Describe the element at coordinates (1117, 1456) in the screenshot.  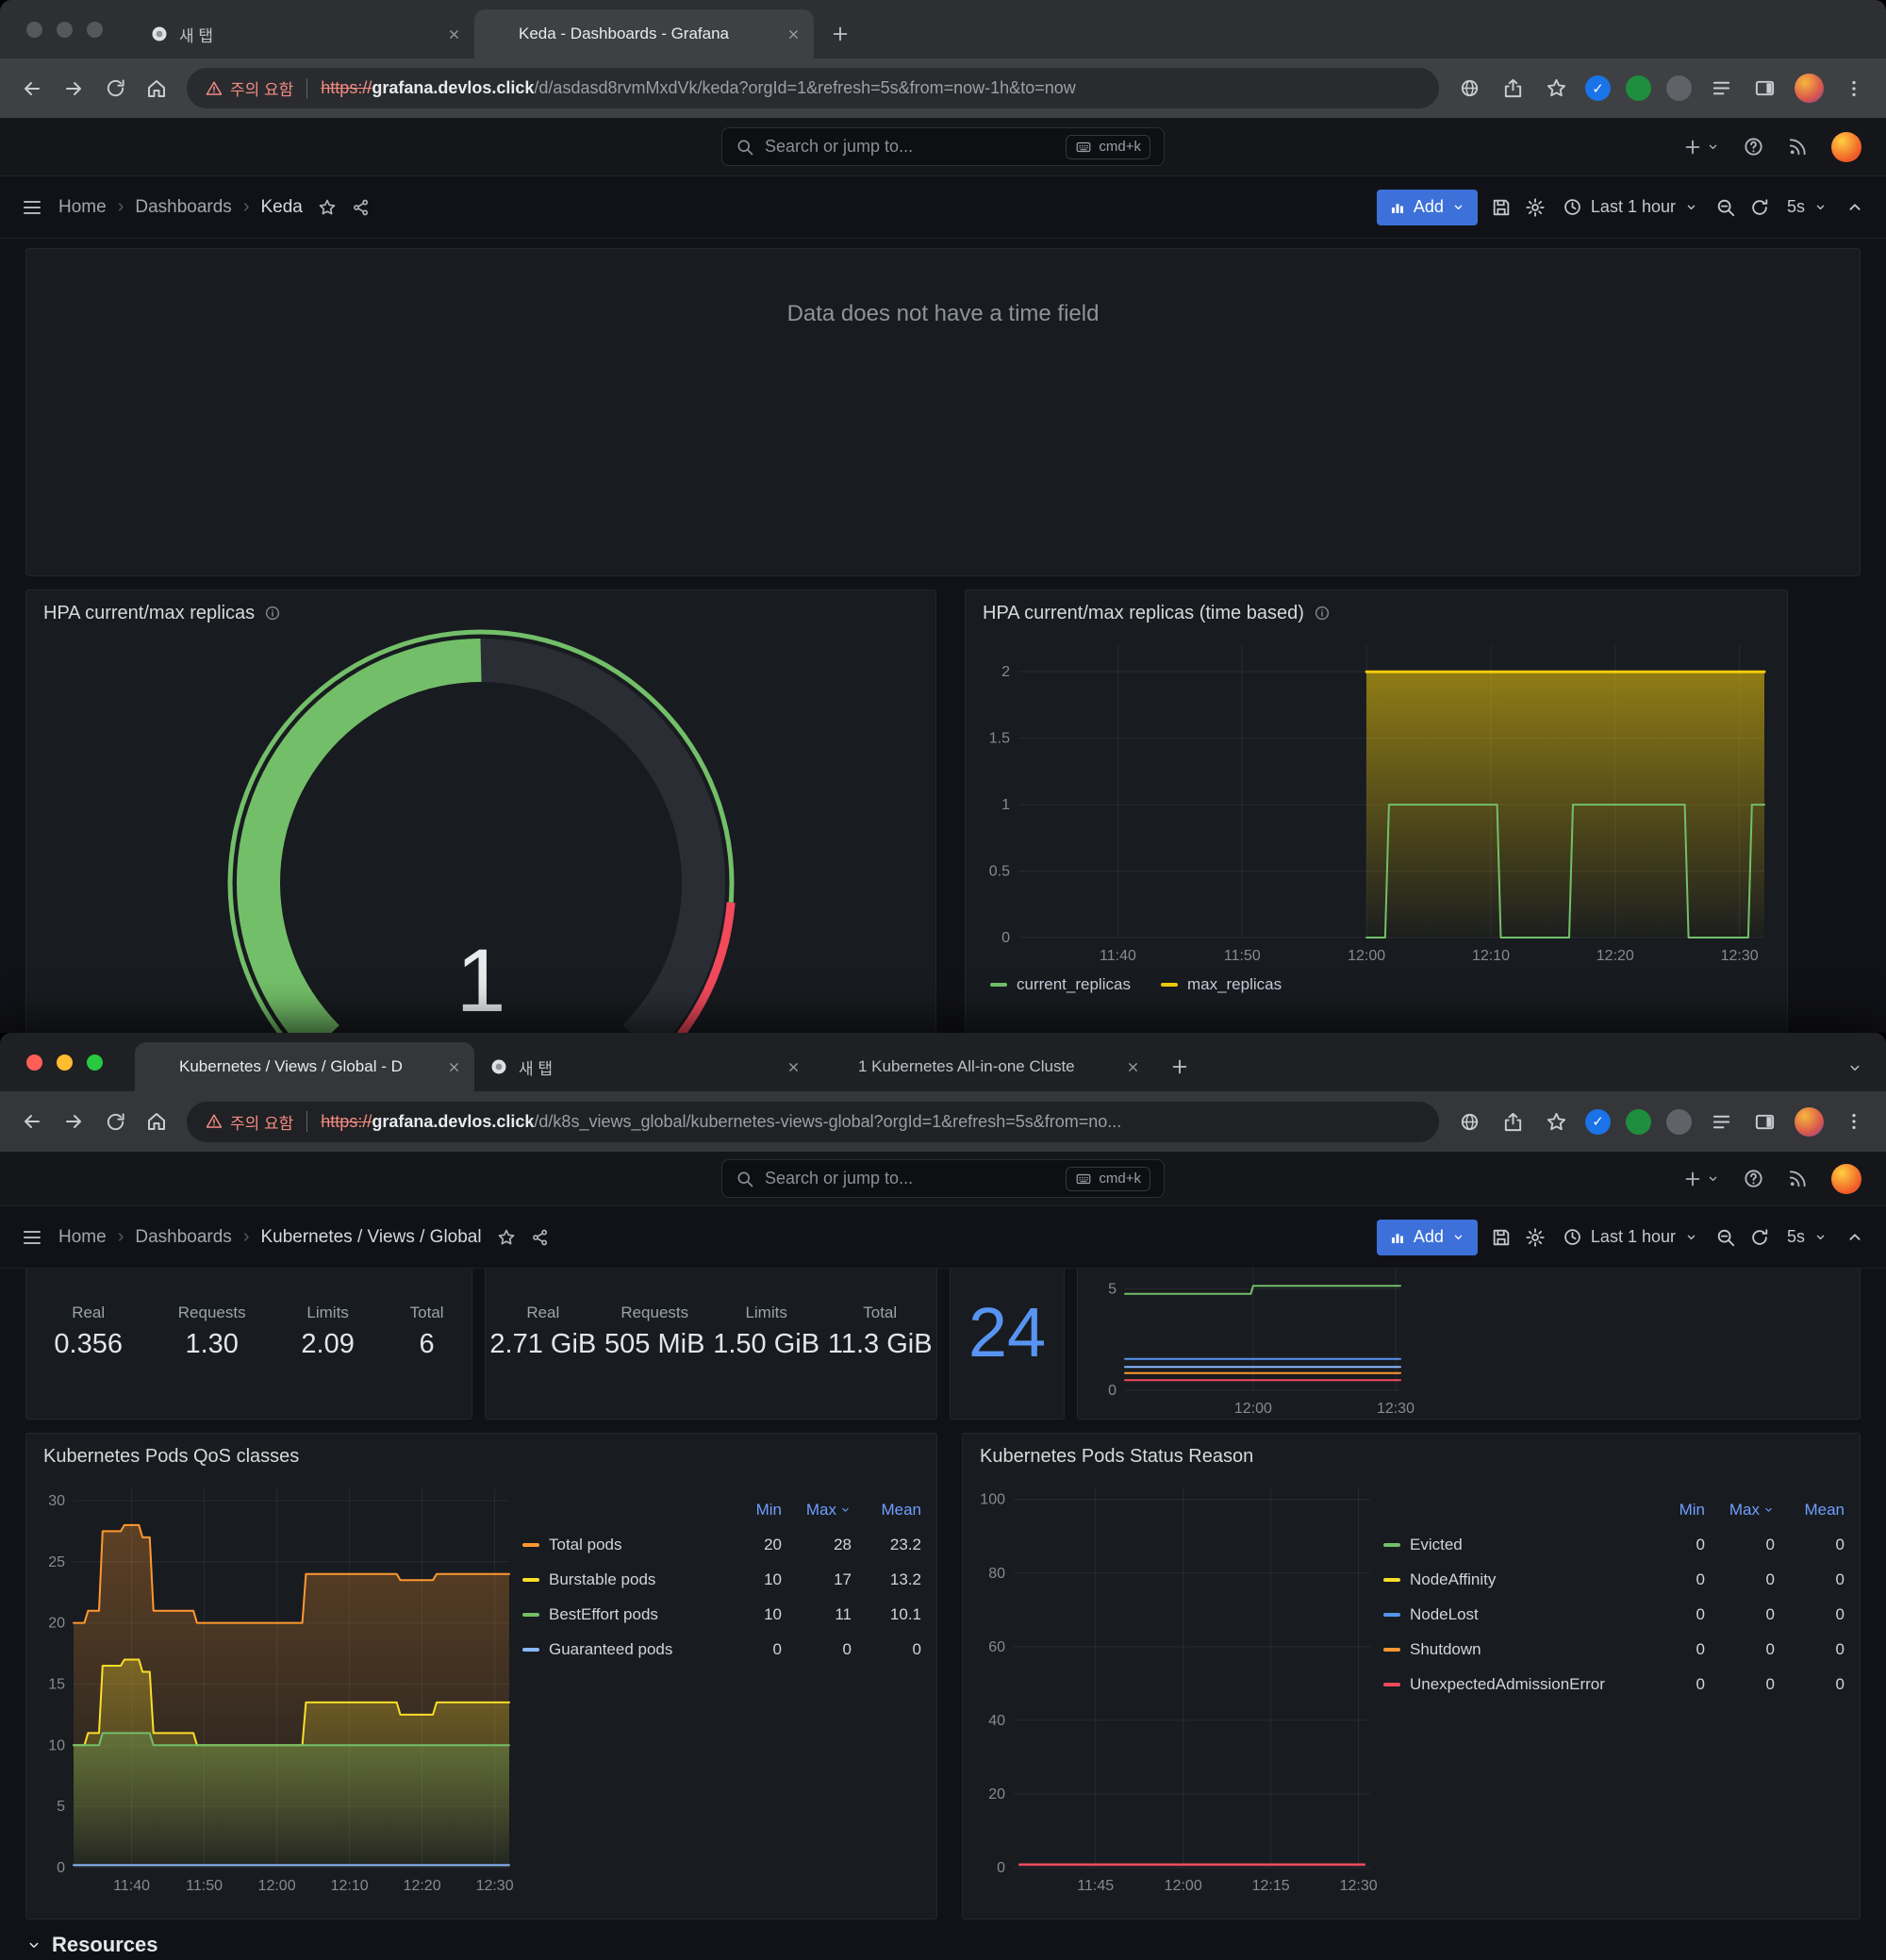
I see `panel-title: Kubernetes Pods Status Reason` at that location.